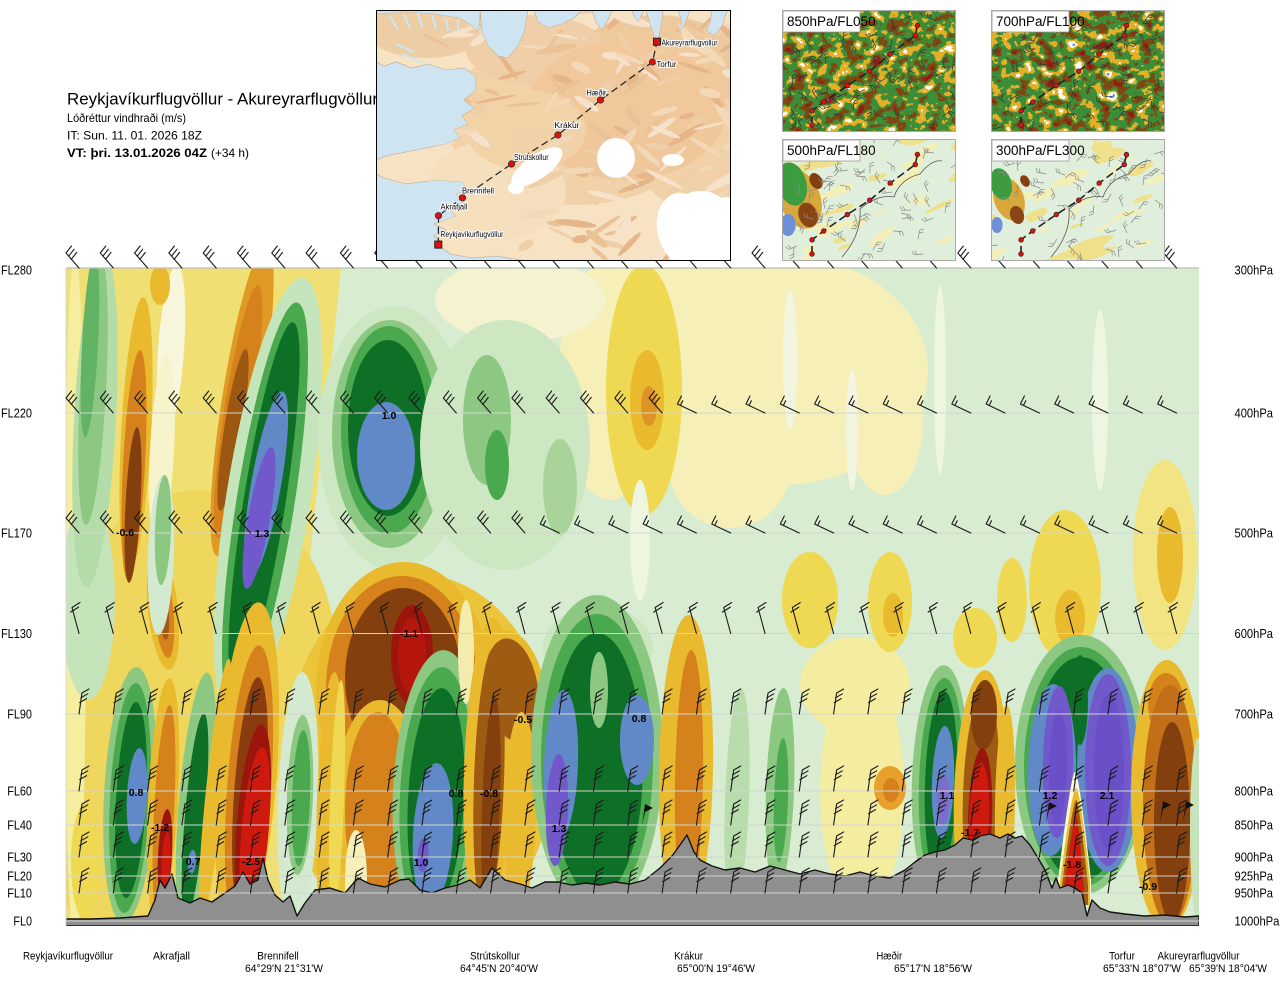  Describe the element at coordinates (19, 857) in the screenshot. I see `svg-text: FL30` at that location.